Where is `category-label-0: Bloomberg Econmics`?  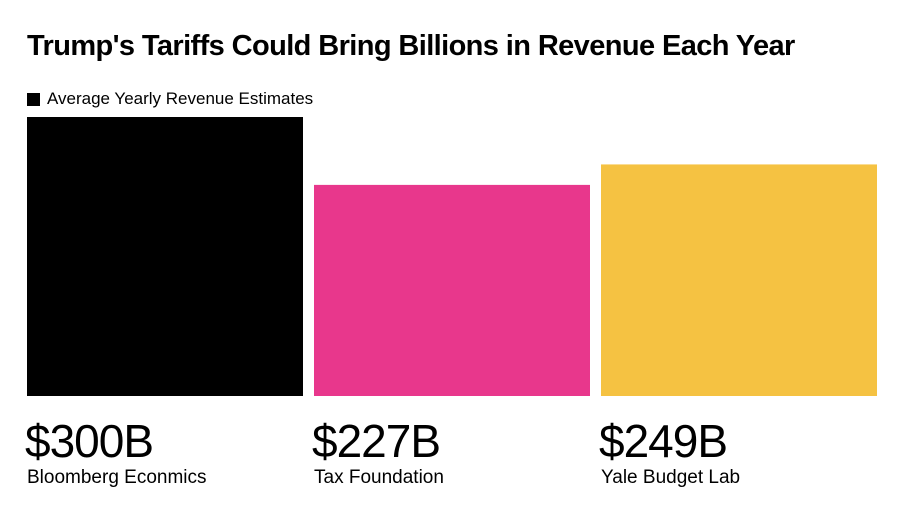
category-label-0: Bloomberg Econmics is located at coordinates (117, 477).